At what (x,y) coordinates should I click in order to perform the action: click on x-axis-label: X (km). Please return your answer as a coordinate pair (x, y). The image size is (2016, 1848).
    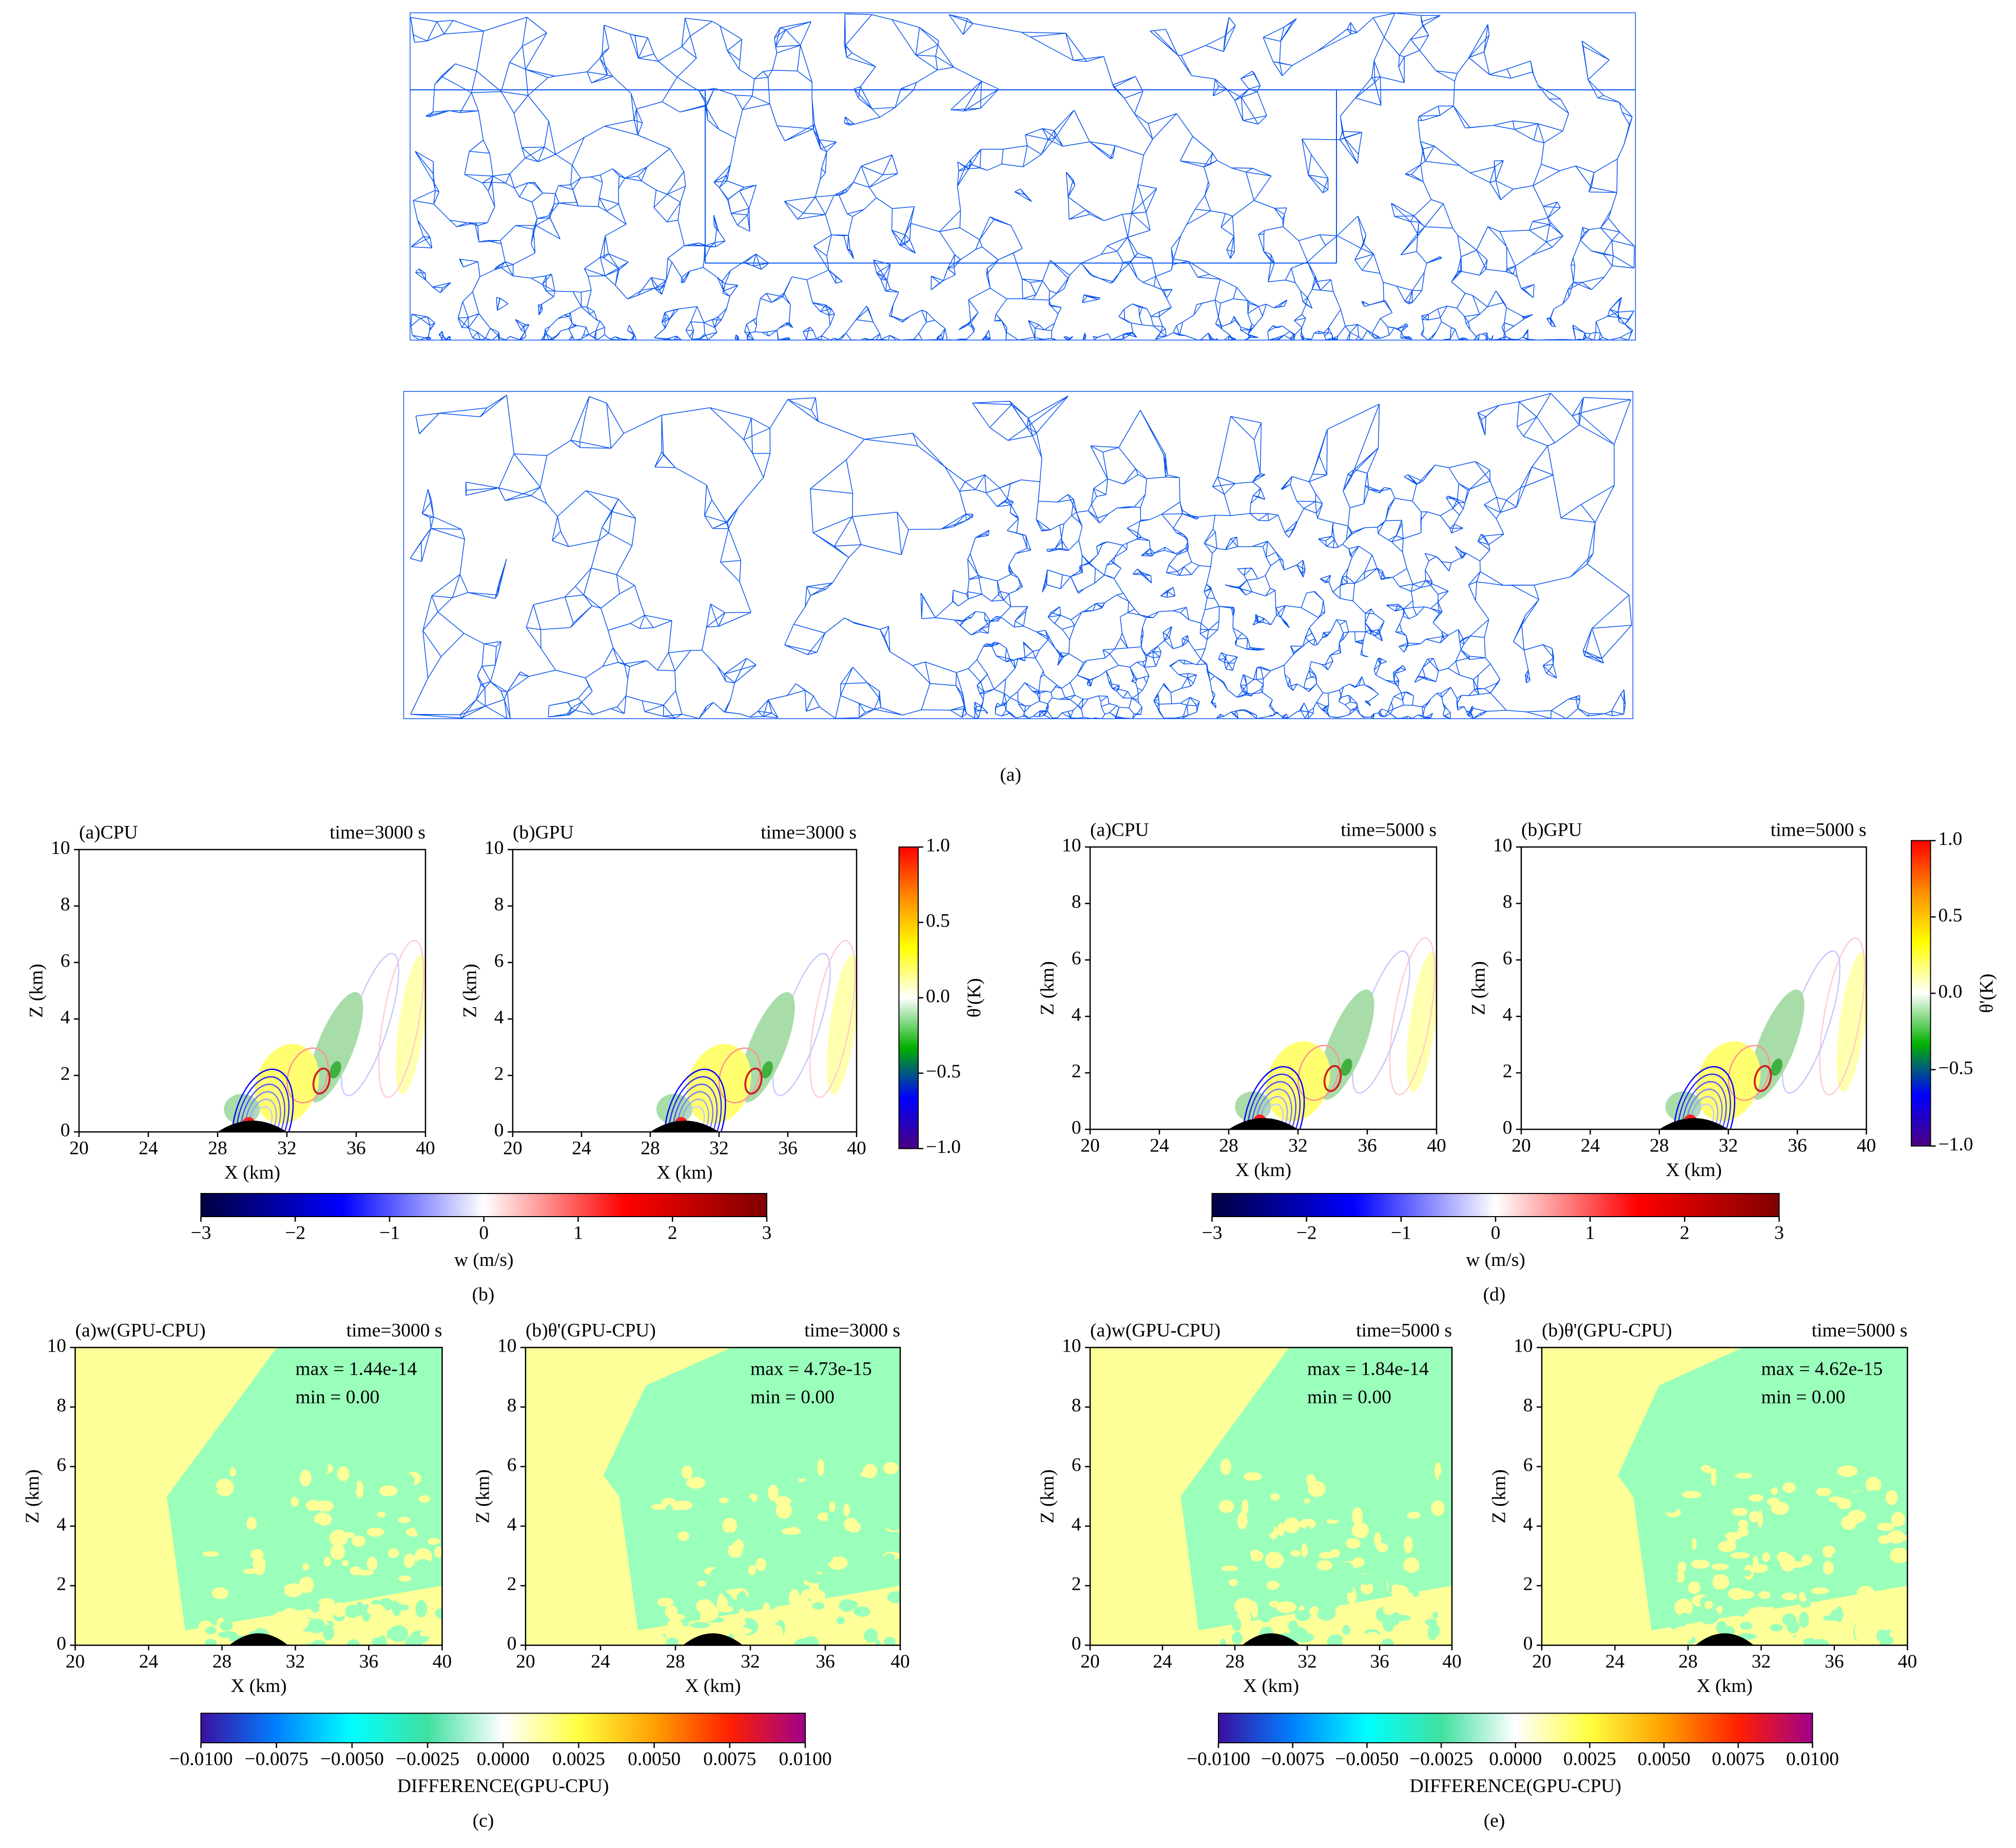
    Looking at the image, I should click on (252, 1172).